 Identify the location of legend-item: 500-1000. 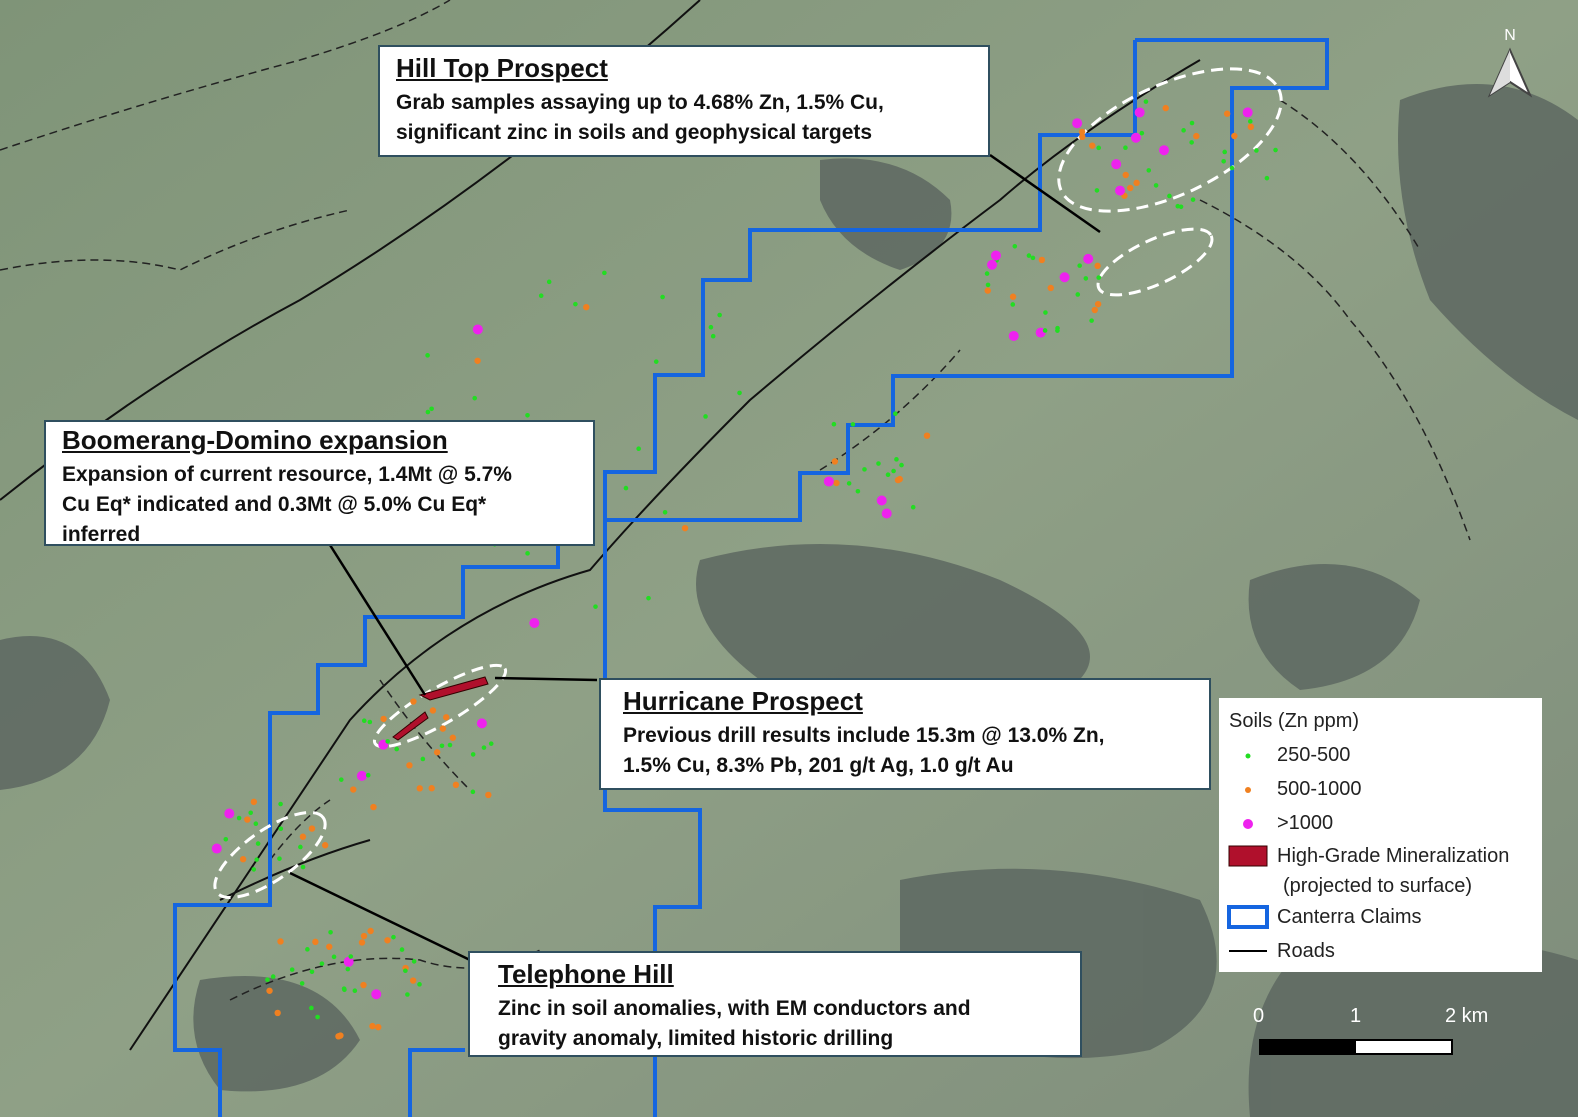
(1319, 789).